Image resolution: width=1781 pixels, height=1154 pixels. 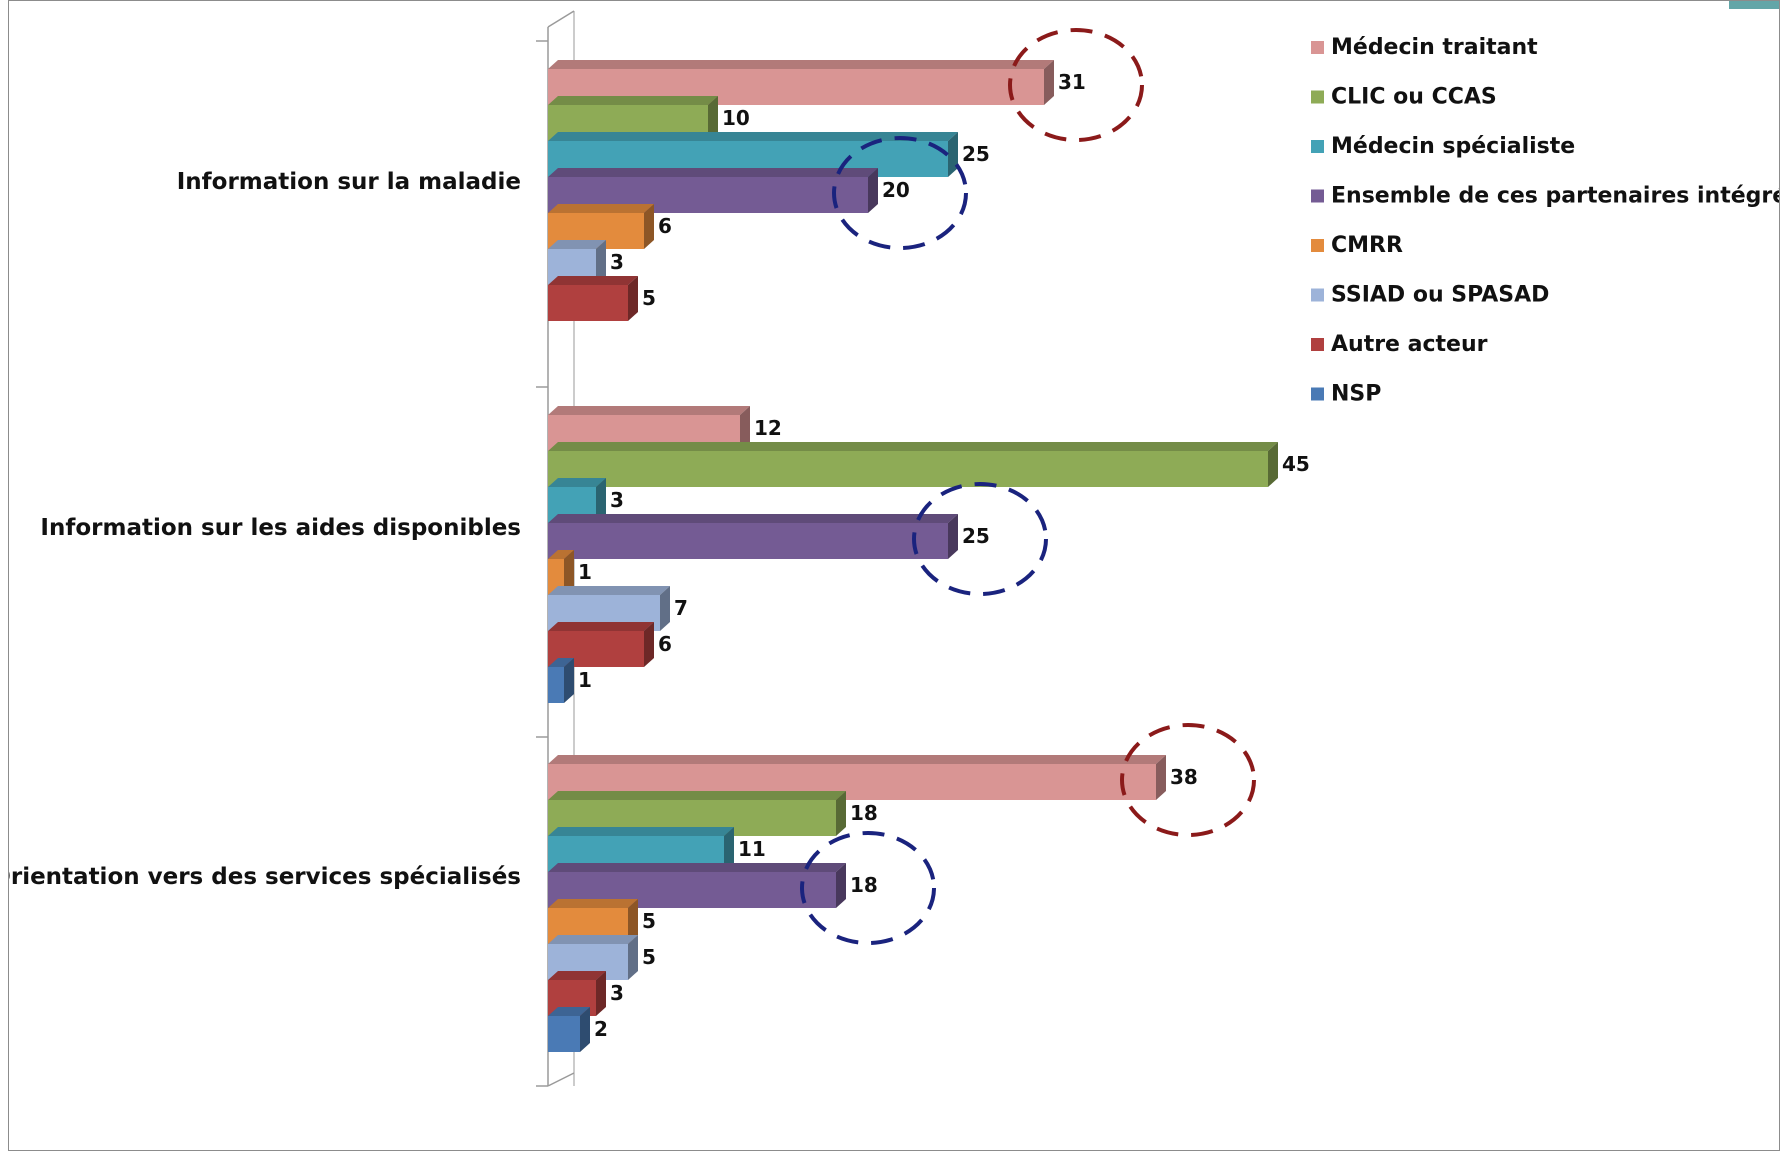 What do you see at coordinates (561, 1079) in the screenshot?
I see `axis-bottom-edge` at bounding box center [561, 1079].